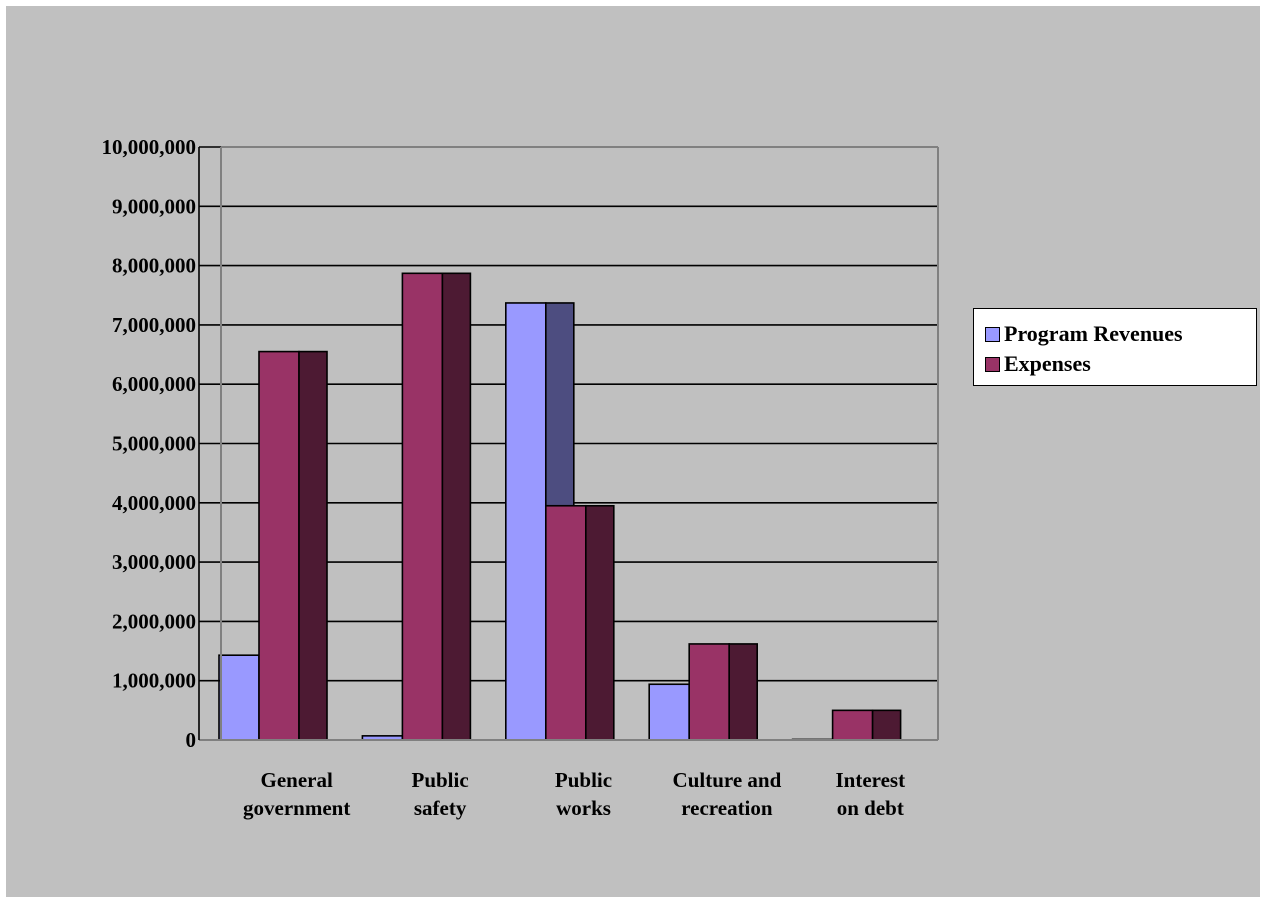 This screenshot has height=899, width=1262. I want to click on x-tick-label-culture-and-recreation: Culture and, so click(727, 780).